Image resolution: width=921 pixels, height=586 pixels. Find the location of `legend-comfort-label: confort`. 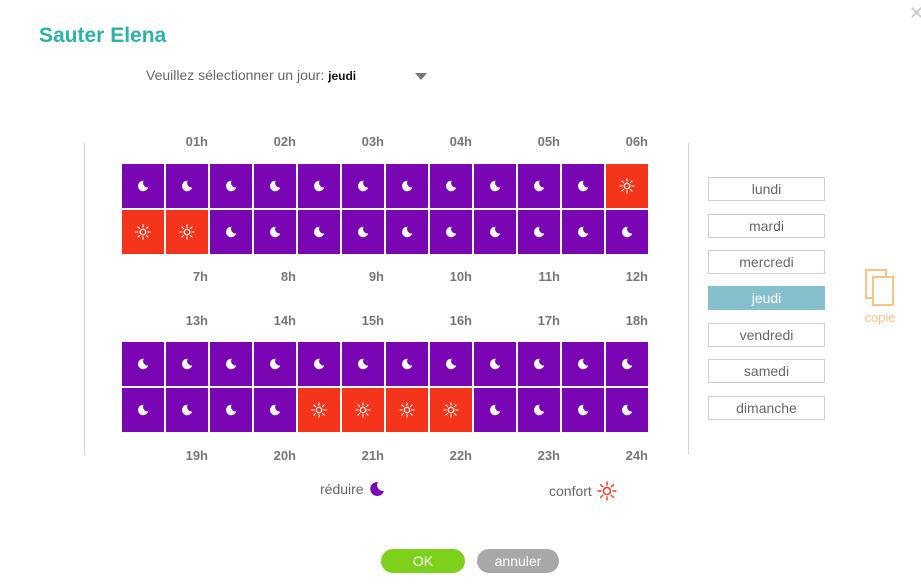

legend-comfort-label: confort is located at coordinates (570, 491).